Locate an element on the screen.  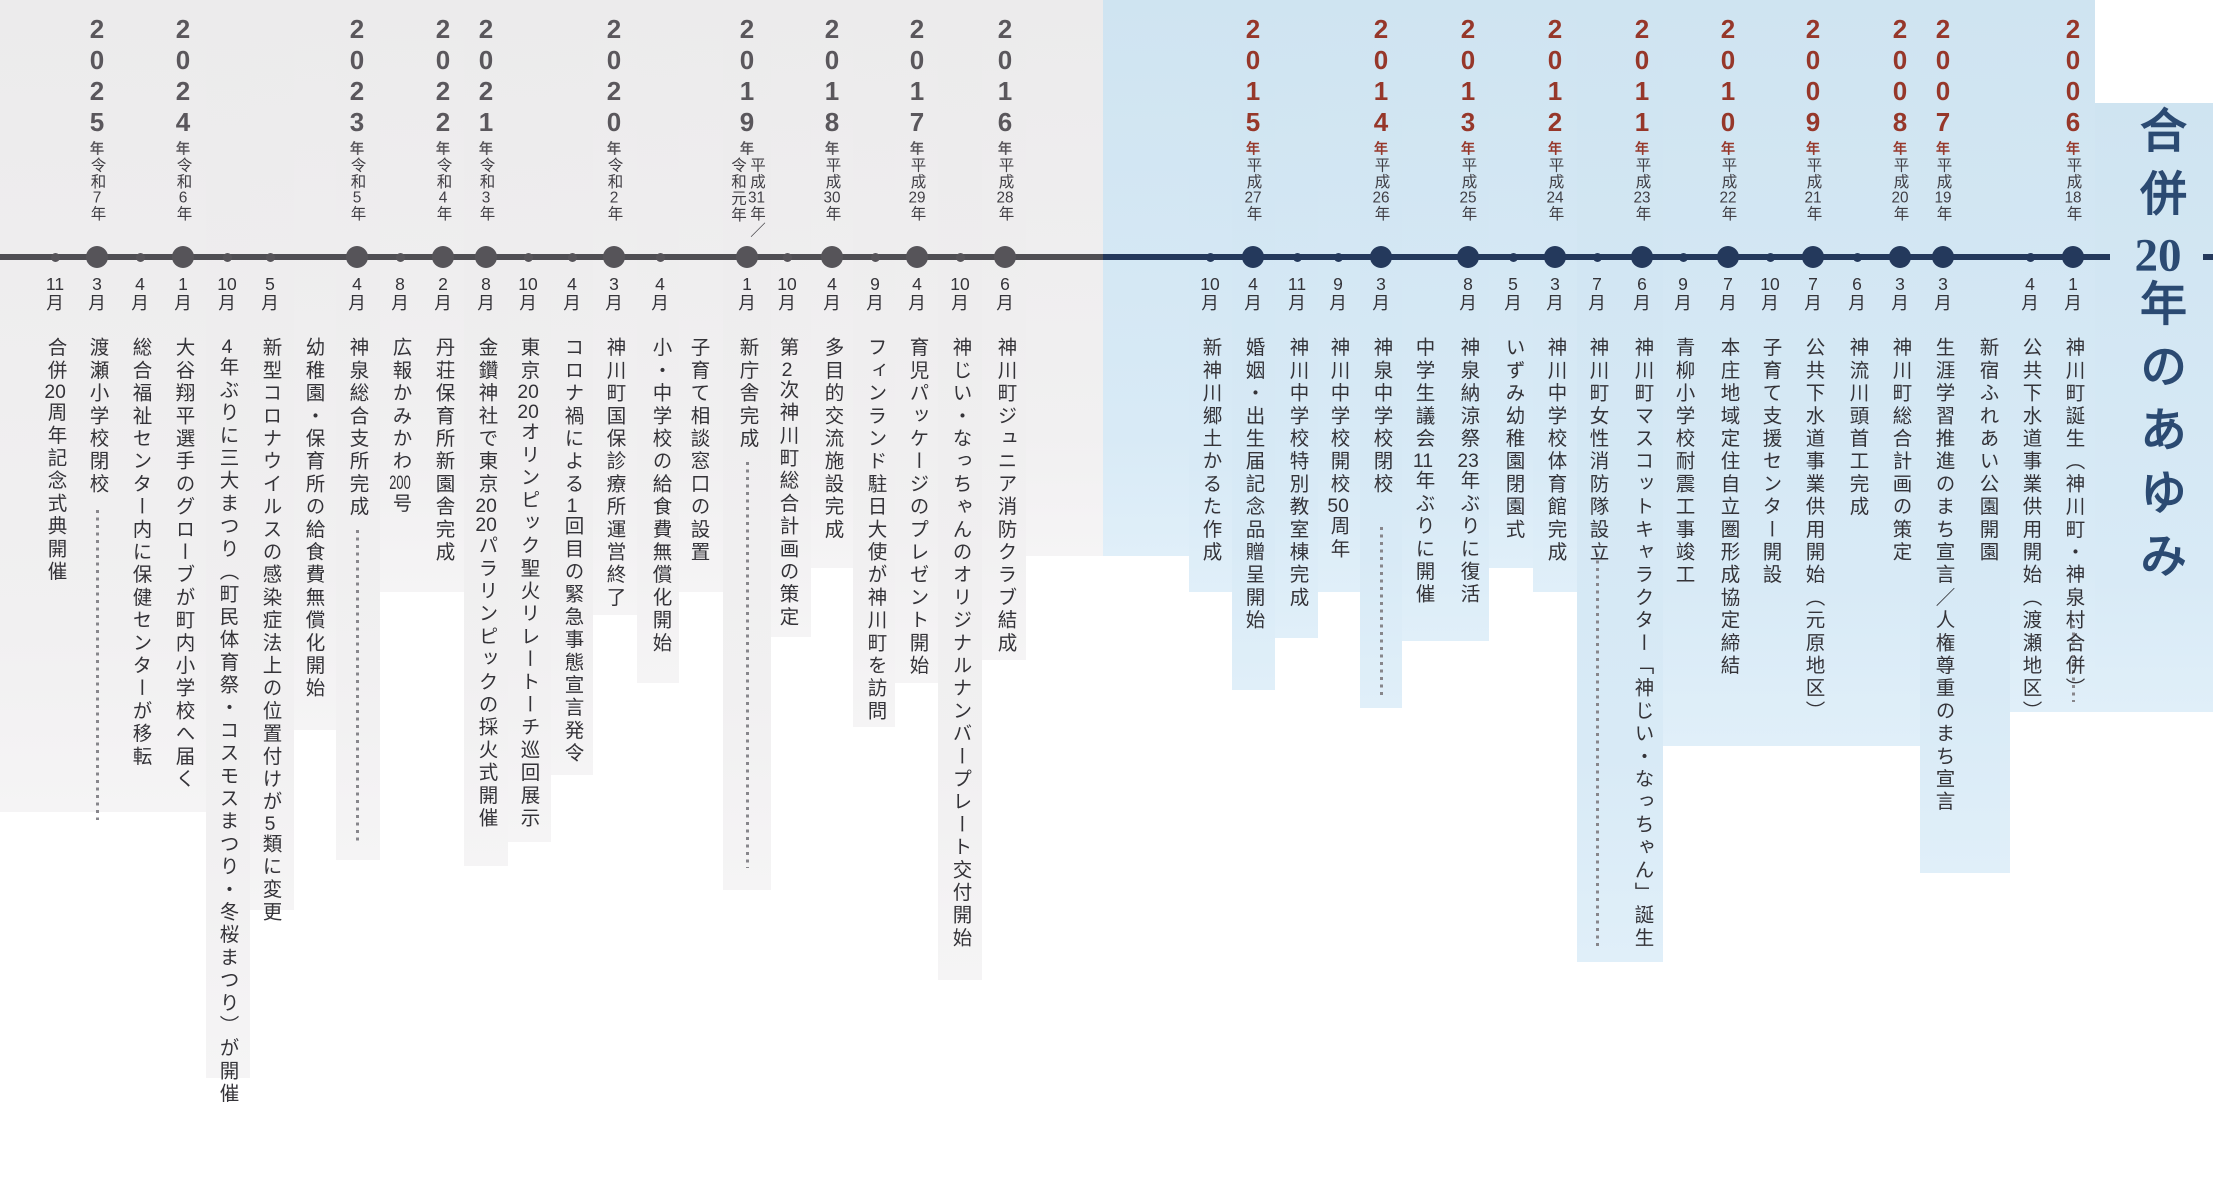
year-digits: 2023 is located at coordinates (357, 76).